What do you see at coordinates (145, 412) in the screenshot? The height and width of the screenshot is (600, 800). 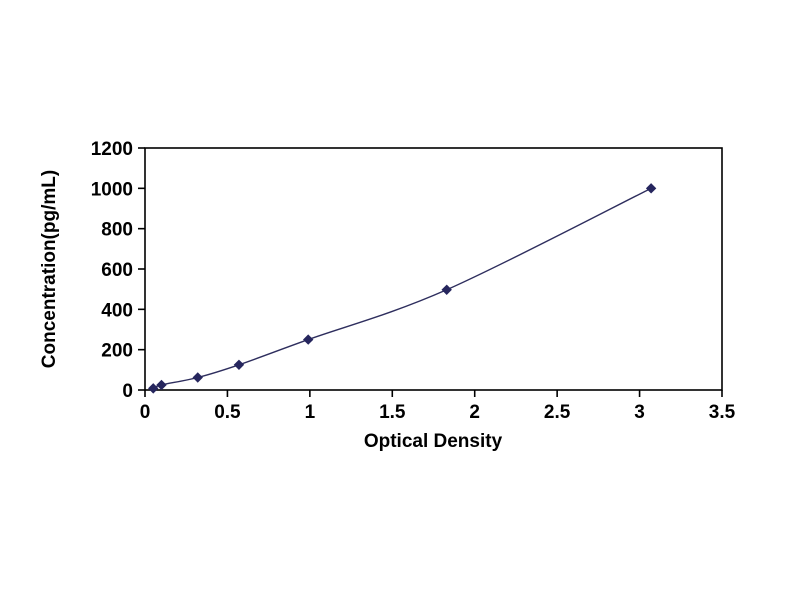 I see `x-tick-label: 0` at bounding box center [145, 412].